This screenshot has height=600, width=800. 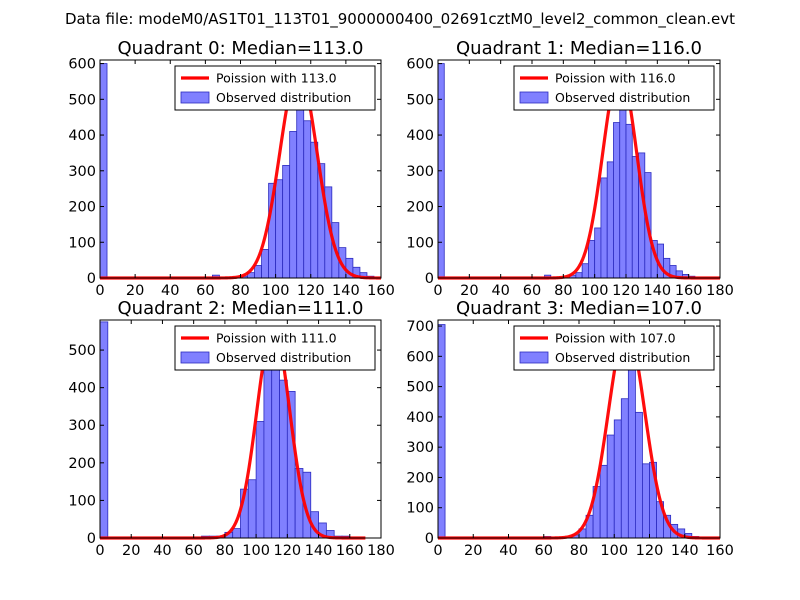 I want to click on quadrant-0-title: Quadrant 0: Median=113.0, so click(x=241, y=48).